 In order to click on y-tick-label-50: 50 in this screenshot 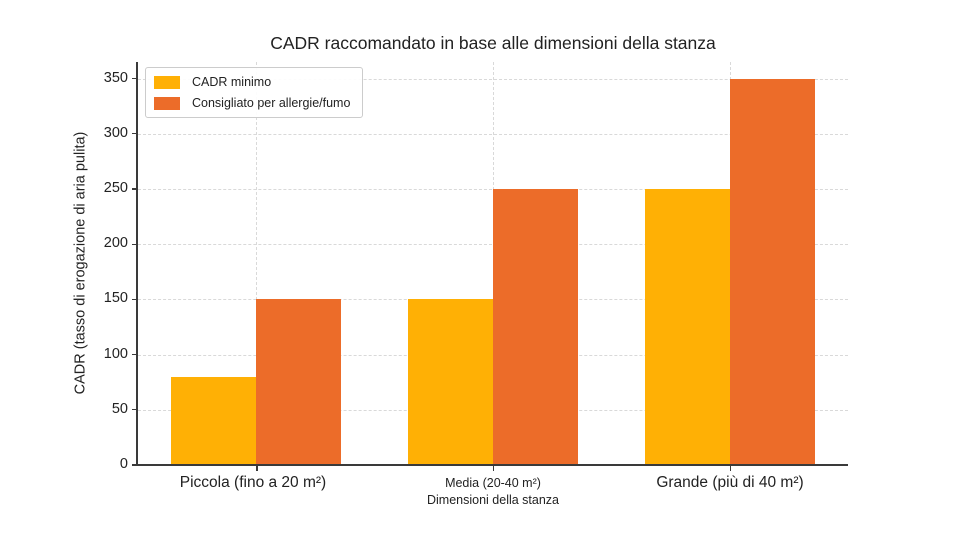, I will do `click(119, 408)`.